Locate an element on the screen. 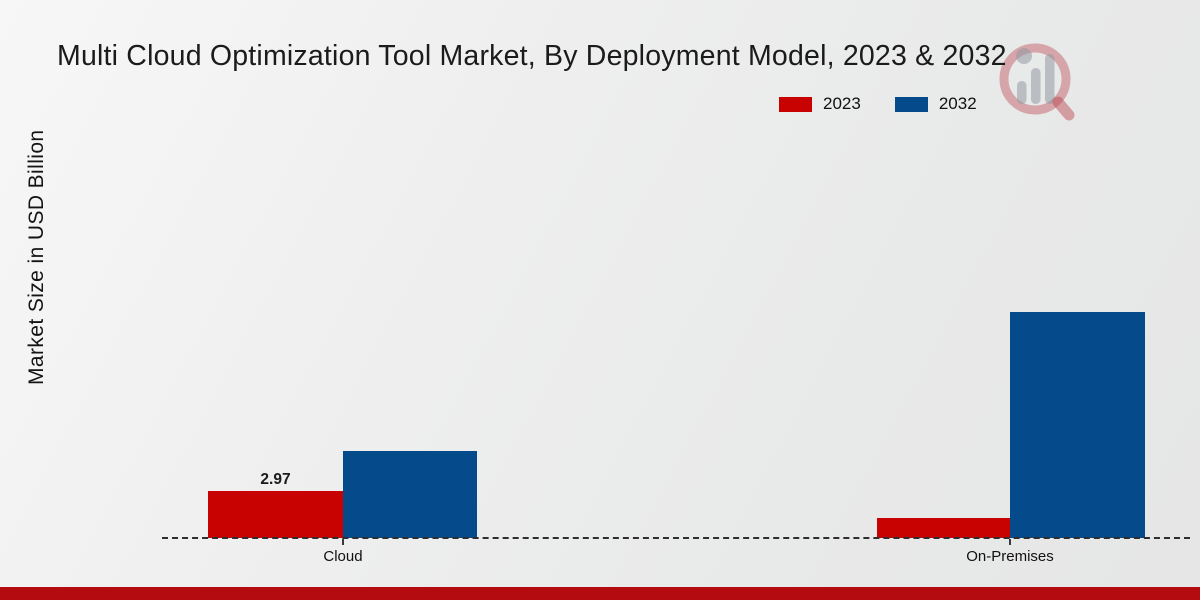  bar-on-premises-2032 is located at coordinates (1077, 424).